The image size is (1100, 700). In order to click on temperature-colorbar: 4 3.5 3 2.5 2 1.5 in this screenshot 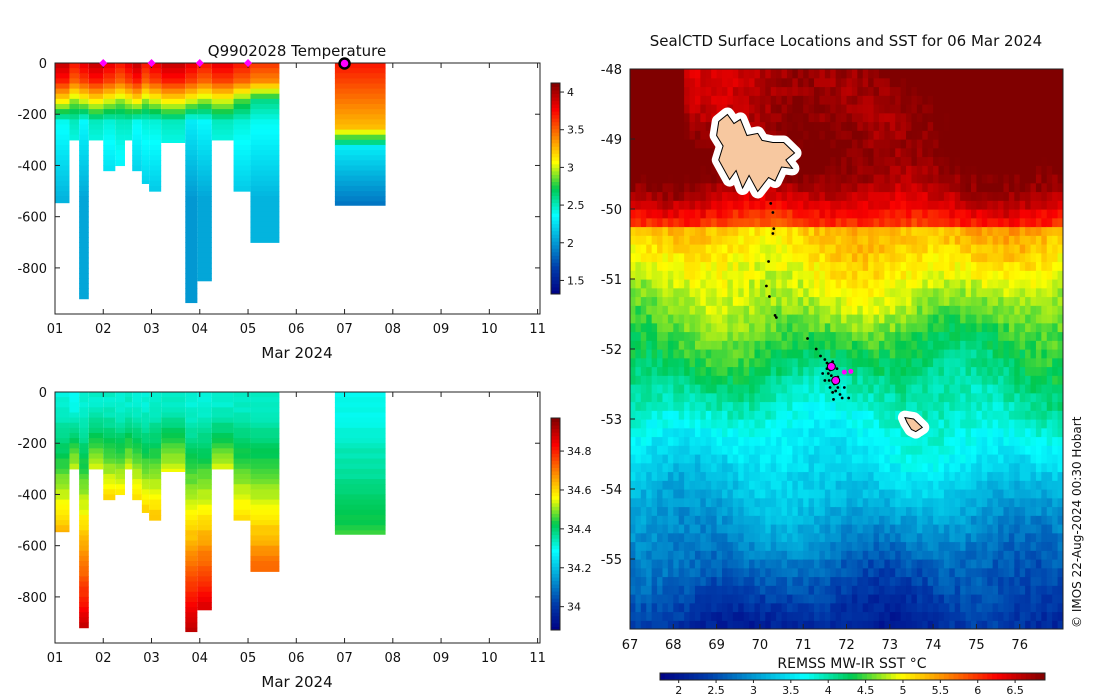, I will do `click(567, 188)`.